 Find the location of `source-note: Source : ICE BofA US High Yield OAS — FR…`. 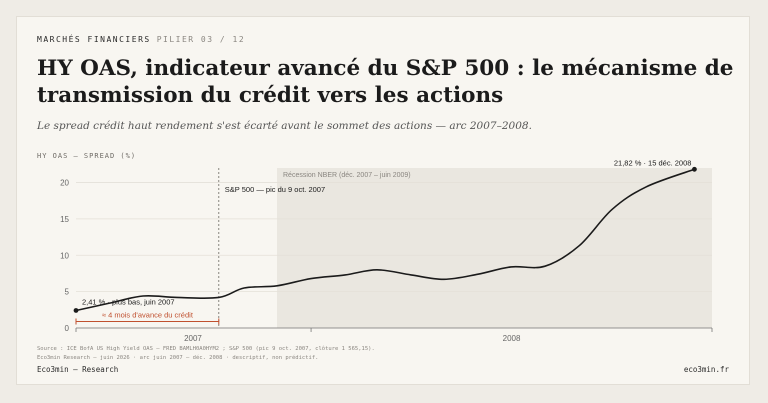

source-note: Source : ICE BofA US High Yield OAS — FR… is located at coordinates (206, 354).